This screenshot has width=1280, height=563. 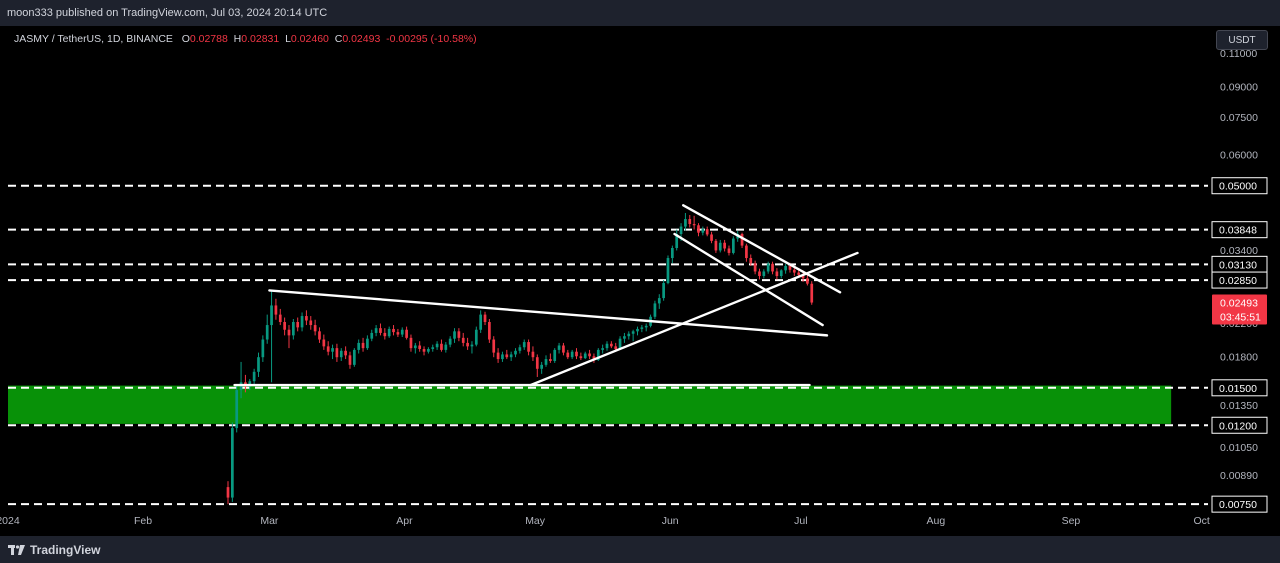 I want to click on level-price-label: 0.02850, so click(x=1238, y=281).